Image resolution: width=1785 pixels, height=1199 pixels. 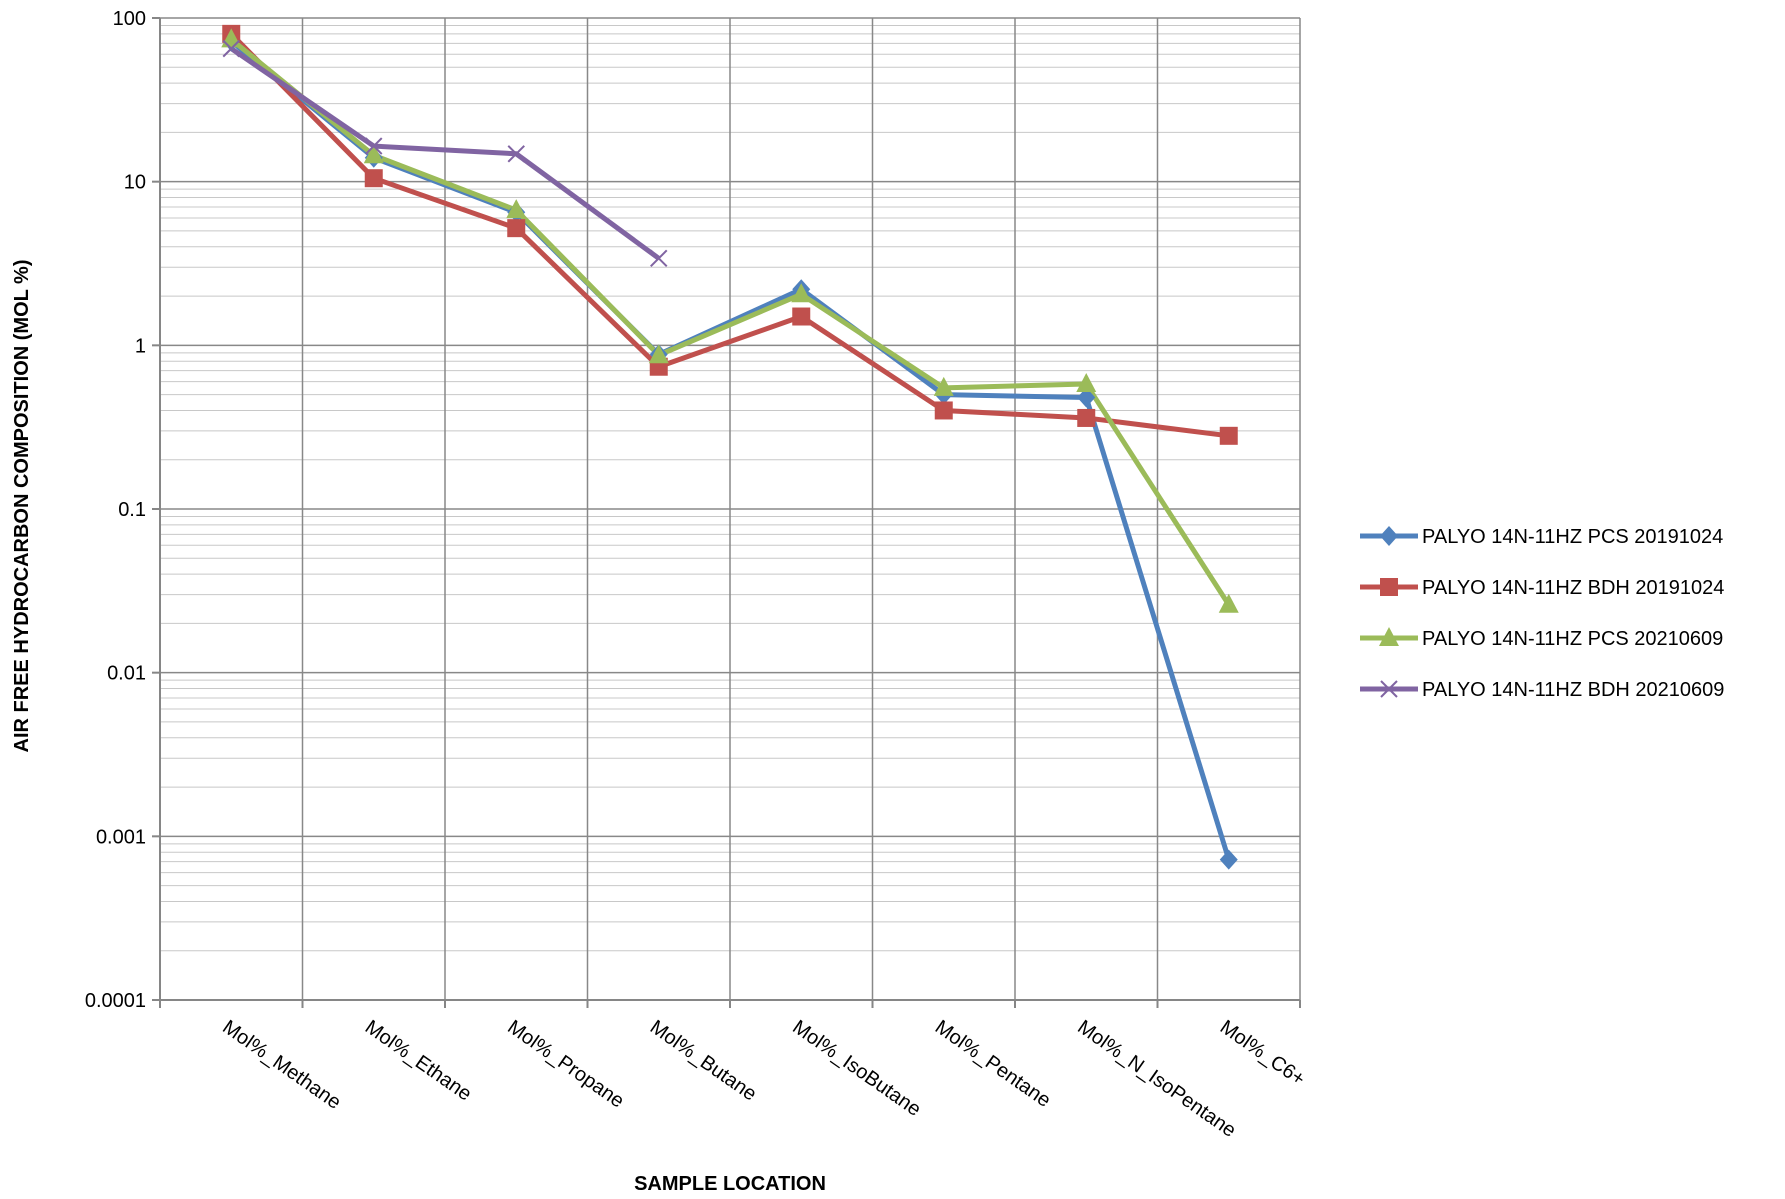 I want to click on y-tick-label: 100, so click(x=129, y=19).